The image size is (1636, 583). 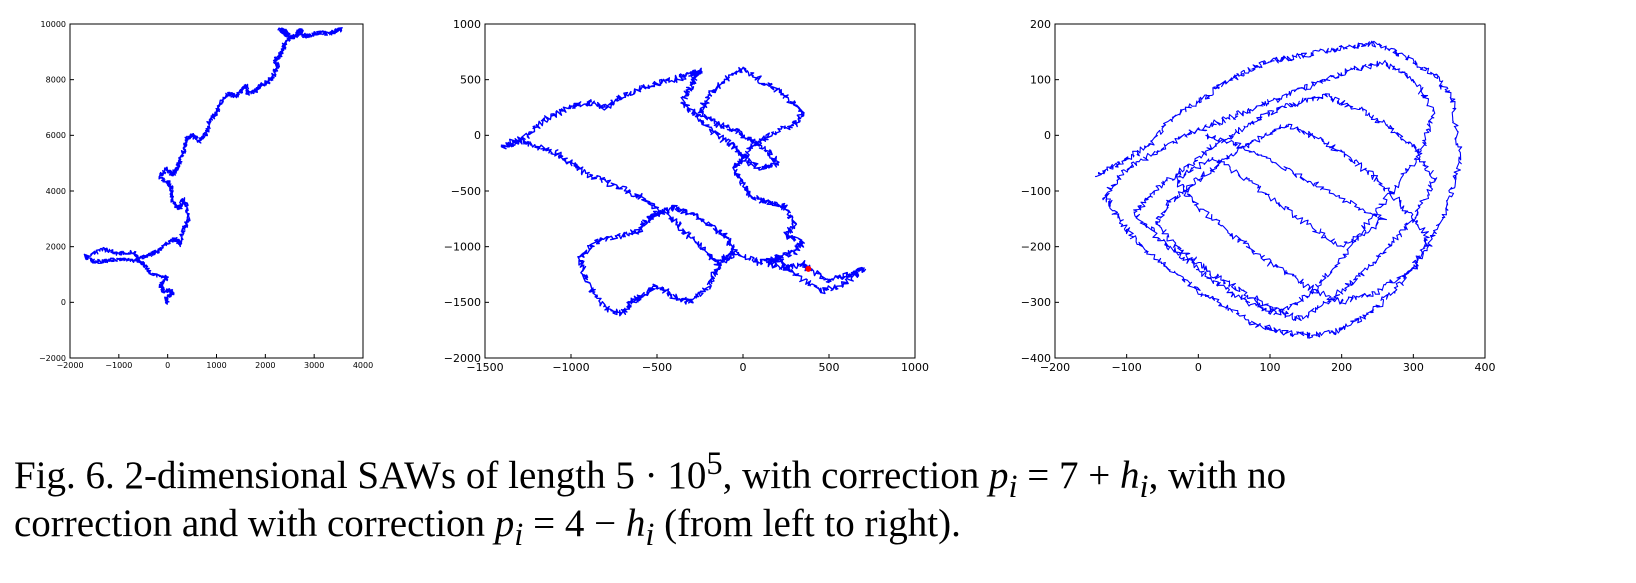 I want to click on y-tick-label: 2000, so click(x=56, y=246).